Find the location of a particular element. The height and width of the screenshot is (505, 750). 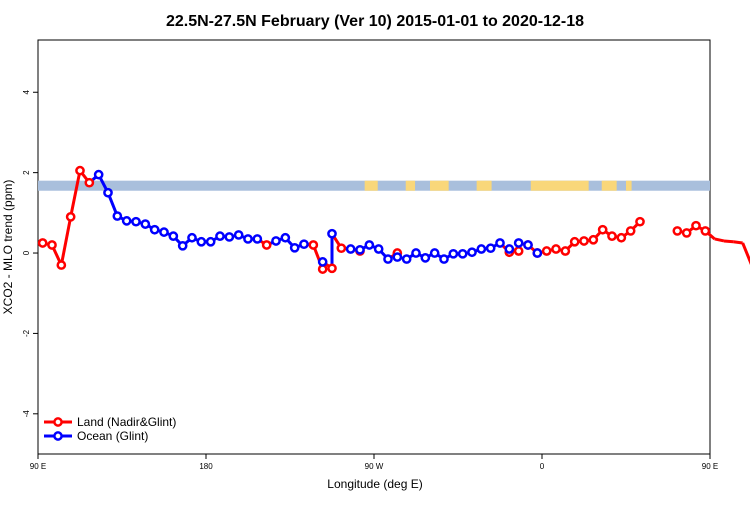

legend: Land (Nadir&Glint)Ocean (Glint) is located at coordinates (110, 429).